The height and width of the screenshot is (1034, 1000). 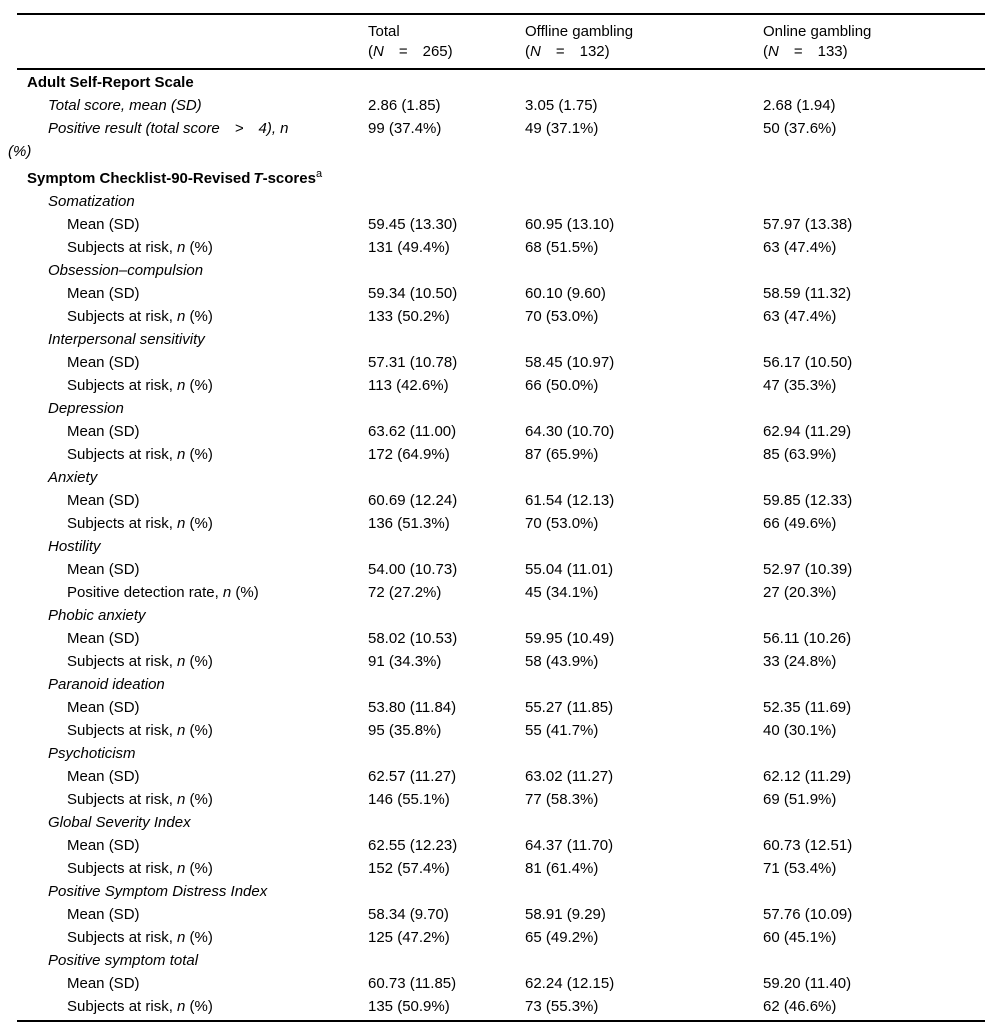 I want to click on cell-total: 125 (47.2%), so click(x=409, y=937).